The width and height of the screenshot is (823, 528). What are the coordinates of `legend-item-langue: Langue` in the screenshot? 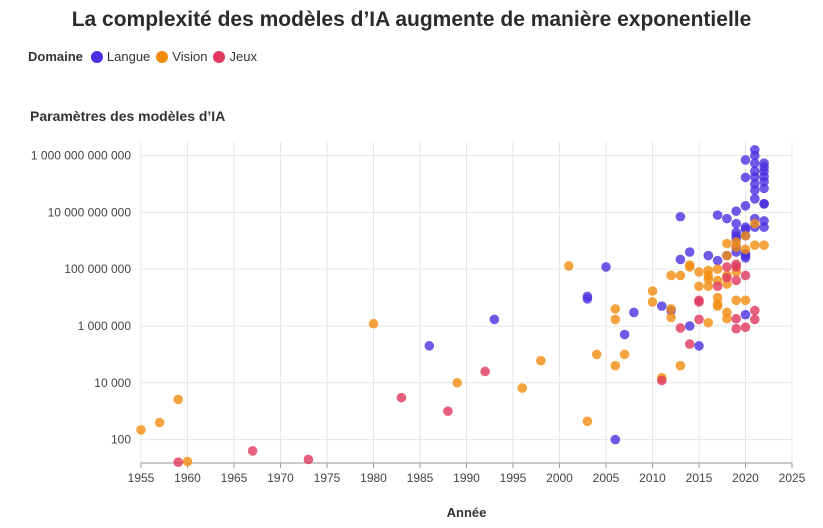 It's located at (120, 56).